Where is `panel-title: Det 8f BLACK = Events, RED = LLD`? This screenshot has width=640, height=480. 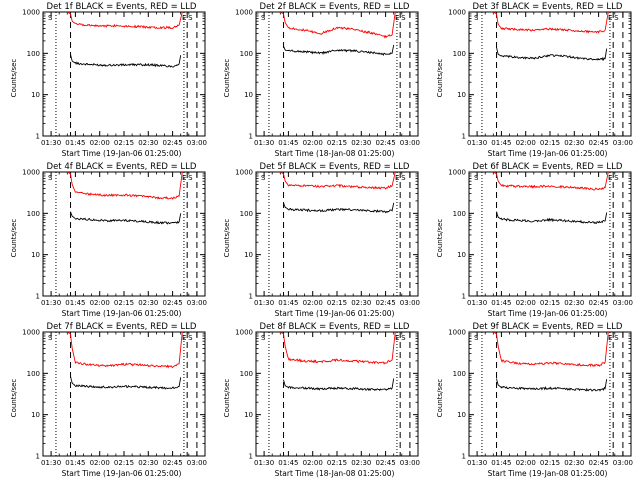
panel-title: Det 8f BLACK = Events, RED = LLD is located at coordinates (334, 327).